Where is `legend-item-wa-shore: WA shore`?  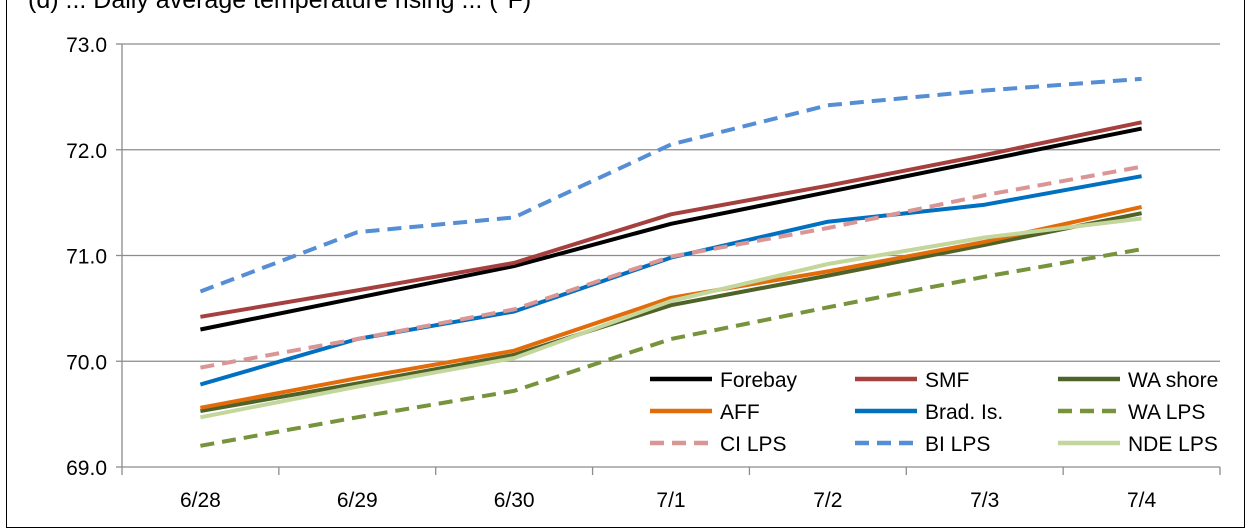 legend-item-wa-shore: WA shore is located at coordinates (1138, 380).